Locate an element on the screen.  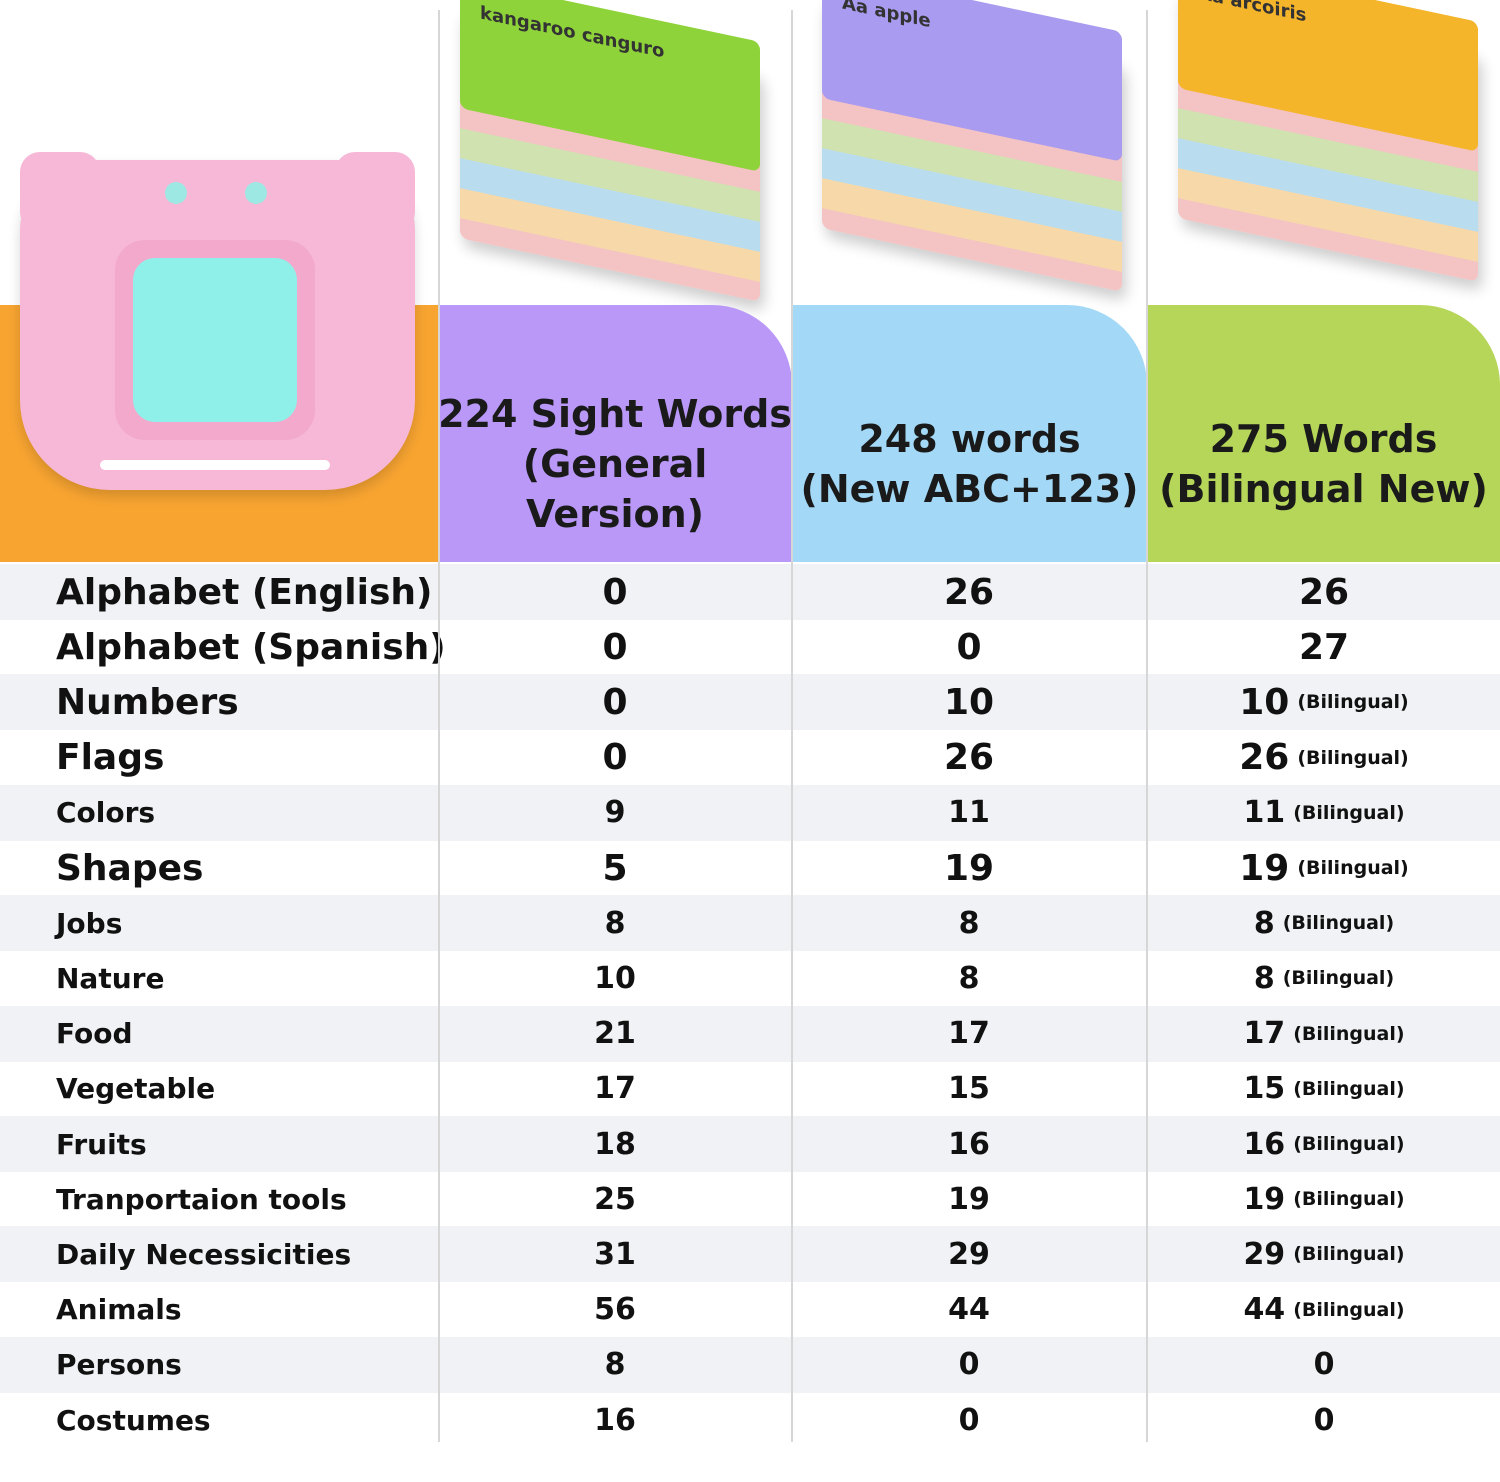
device-screen is located at coordinates (215, 340).